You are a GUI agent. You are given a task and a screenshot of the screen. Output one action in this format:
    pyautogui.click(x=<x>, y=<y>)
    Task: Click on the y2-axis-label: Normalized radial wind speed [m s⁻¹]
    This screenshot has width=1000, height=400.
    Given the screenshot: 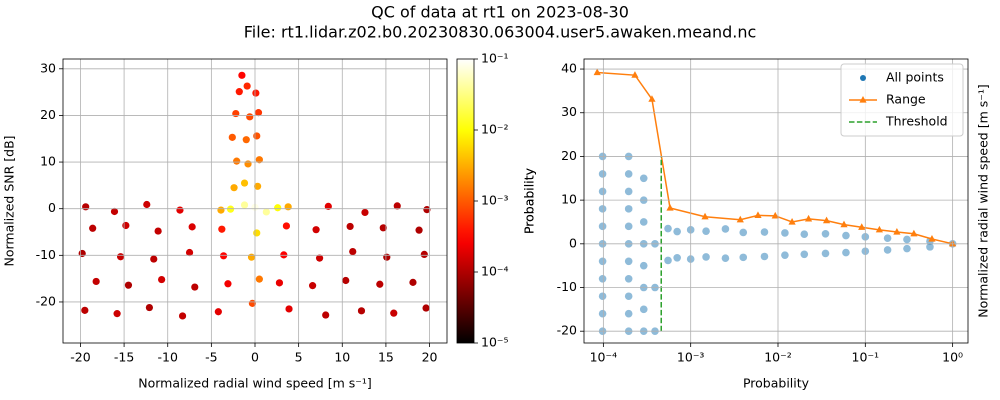 What is the action you would take?
    pyautogui.click(x=983, y=200)
    